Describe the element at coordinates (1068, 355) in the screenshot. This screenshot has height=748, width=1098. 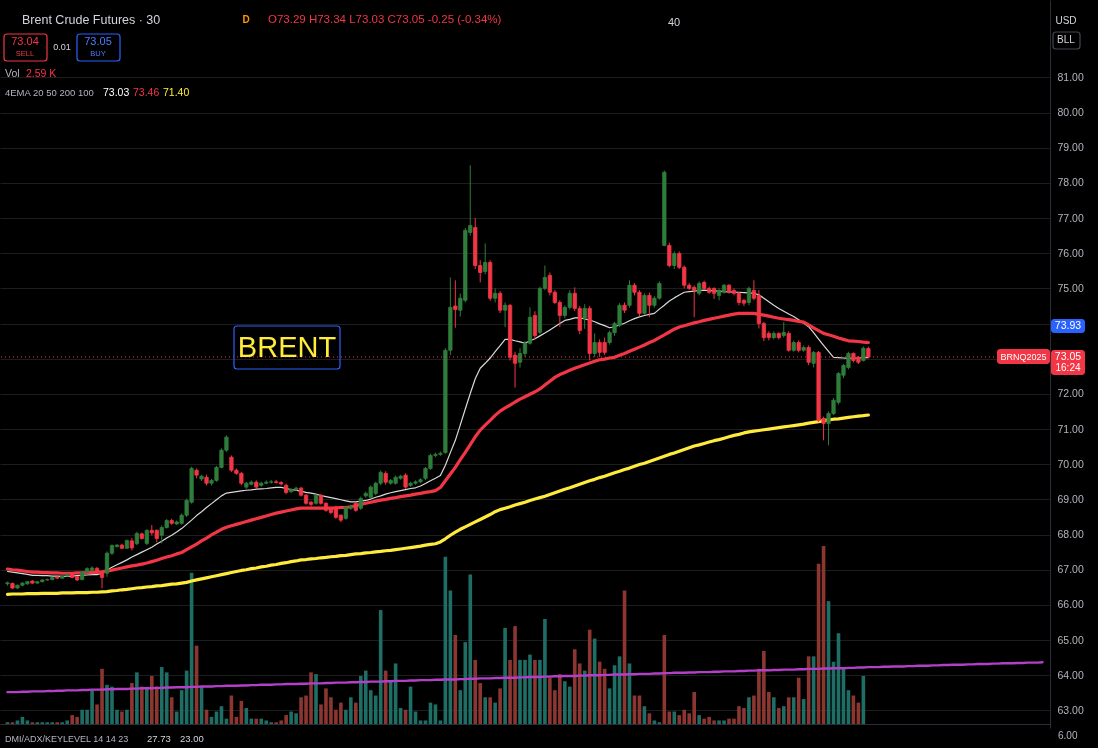
I see `ref-line-label: 73.05` at that location.